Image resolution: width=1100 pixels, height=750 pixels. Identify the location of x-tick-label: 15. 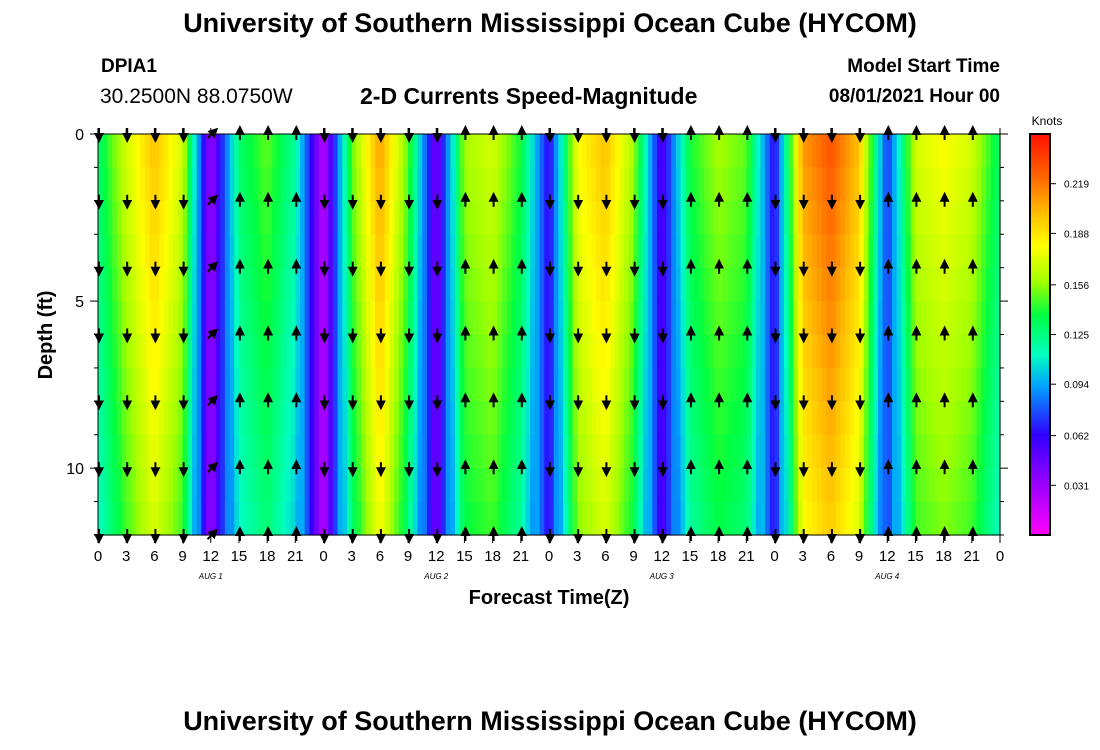
(239, 556).